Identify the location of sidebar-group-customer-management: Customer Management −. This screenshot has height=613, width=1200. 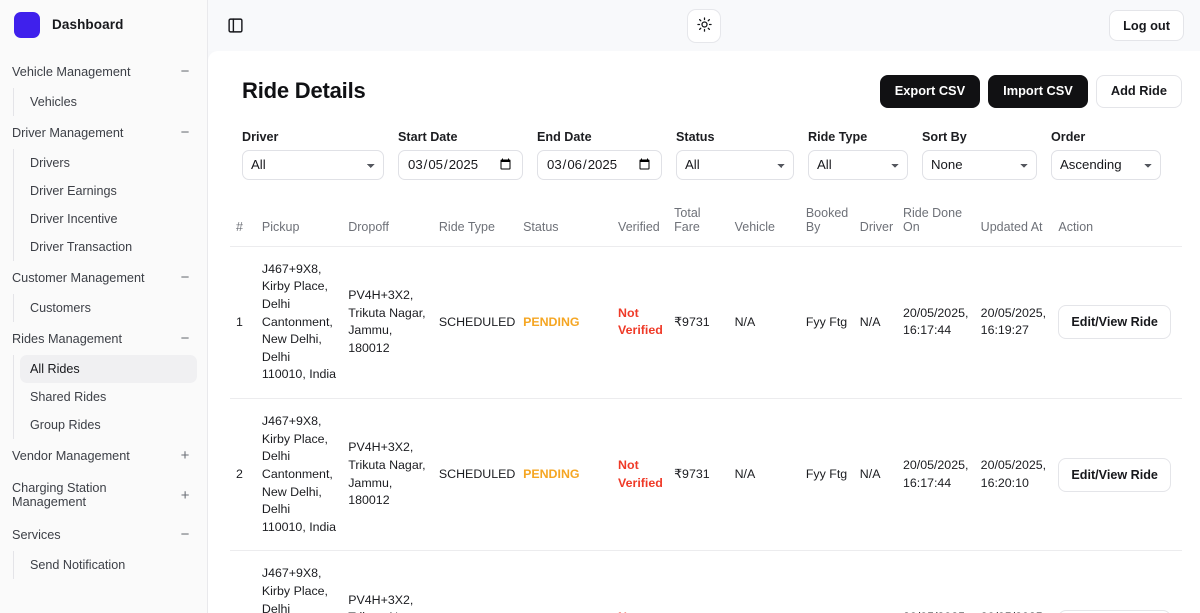
(103, 277).